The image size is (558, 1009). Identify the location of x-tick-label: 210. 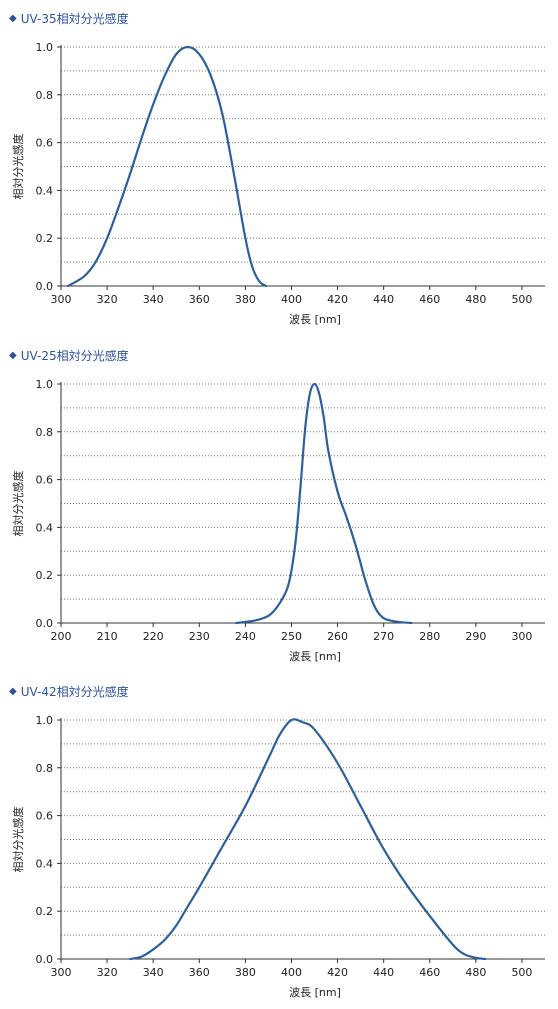
(107, 636).